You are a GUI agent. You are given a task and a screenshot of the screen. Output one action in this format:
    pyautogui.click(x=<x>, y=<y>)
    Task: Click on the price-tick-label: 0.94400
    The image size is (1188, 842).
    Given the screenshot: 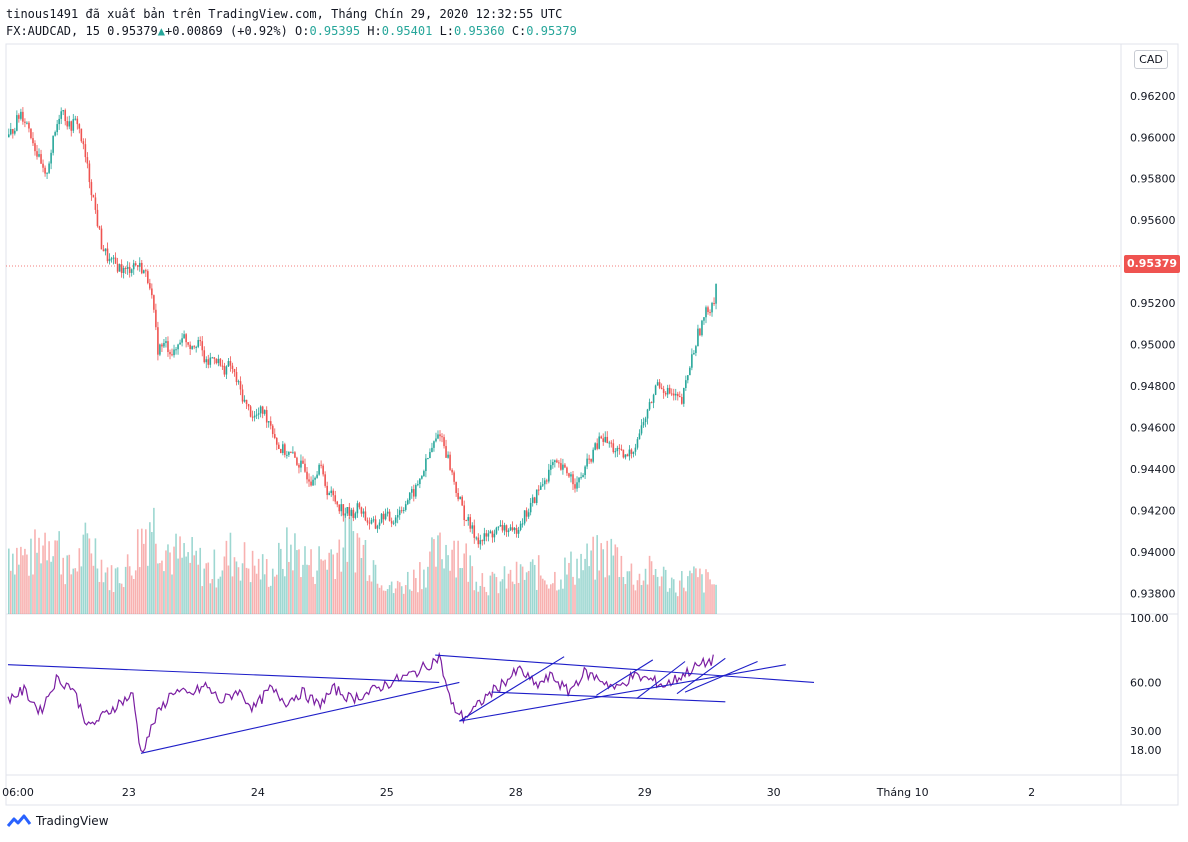 What is the action you would take?
    pyautogui.click(x=1153, y=469)
    